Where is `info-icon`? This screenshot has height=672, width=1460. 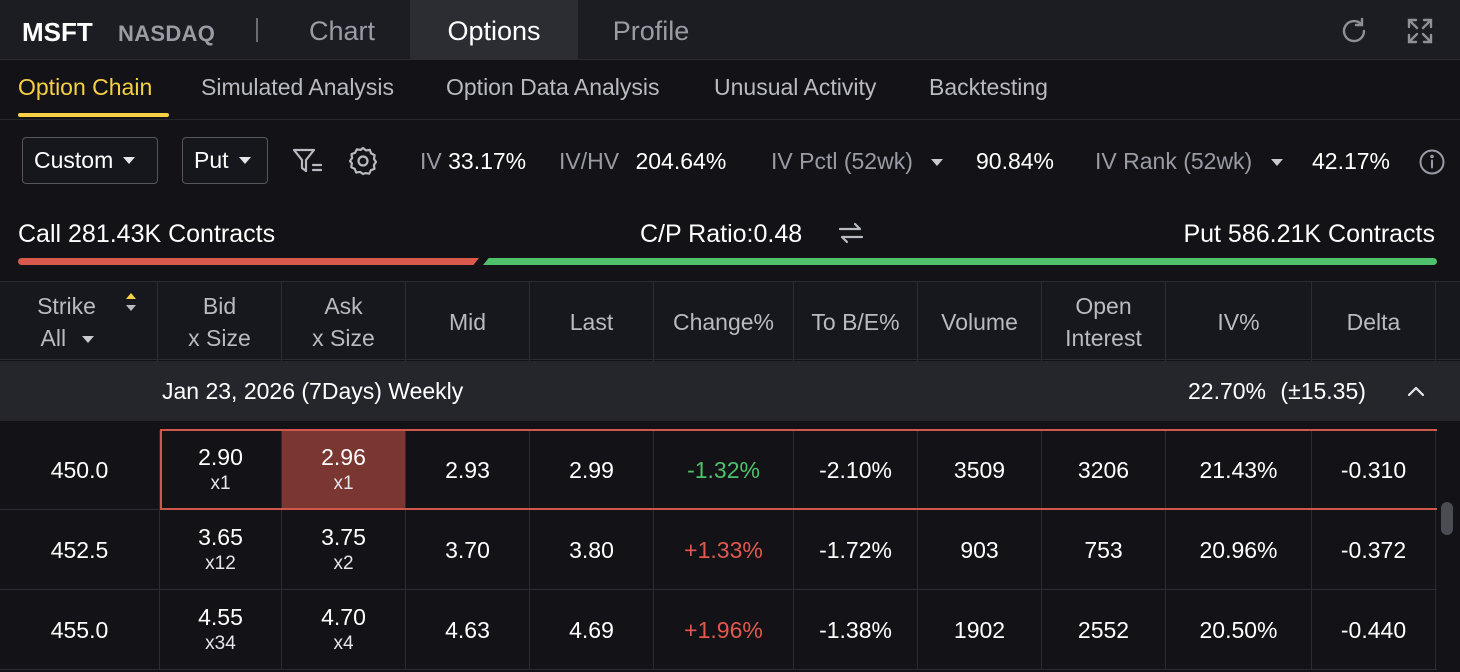 info-icon is located at coordinates (1432, 162).